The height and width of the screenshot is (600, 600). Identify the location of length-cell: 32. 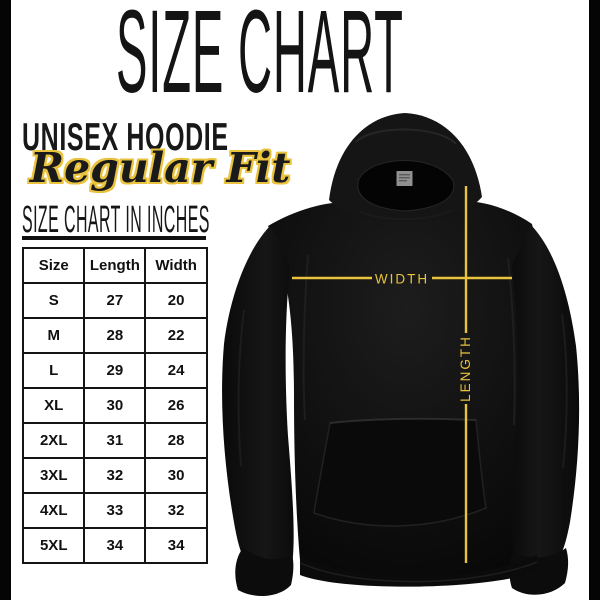
(115, 475).